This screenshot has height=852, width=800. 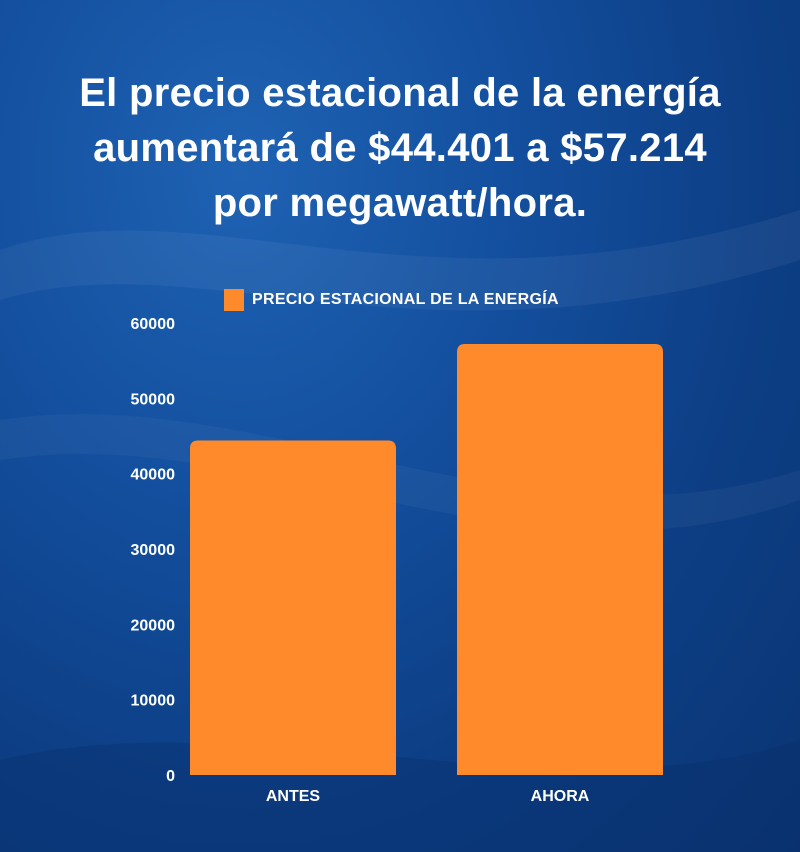 I want to click on y-tick-label: 40000, so click(x=153, y=475).